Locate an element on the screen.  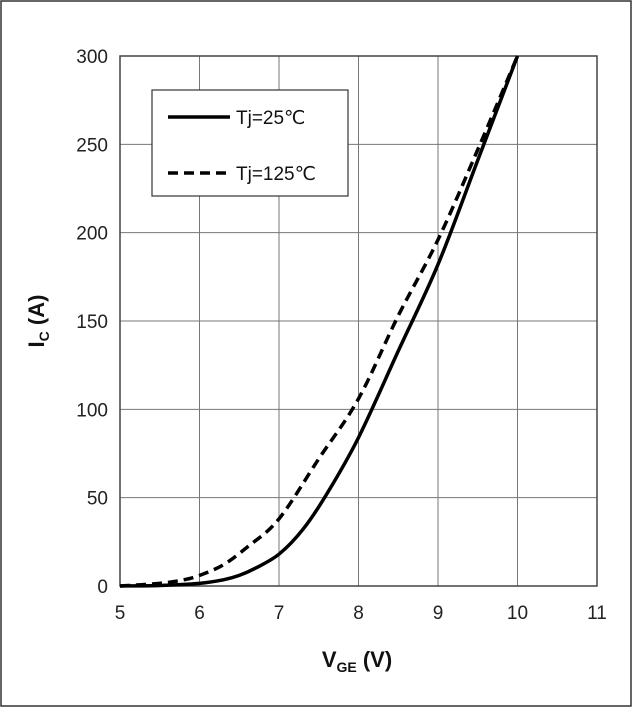
legend-label-25: Tj=25℃ is located at coordinates (270, 118).